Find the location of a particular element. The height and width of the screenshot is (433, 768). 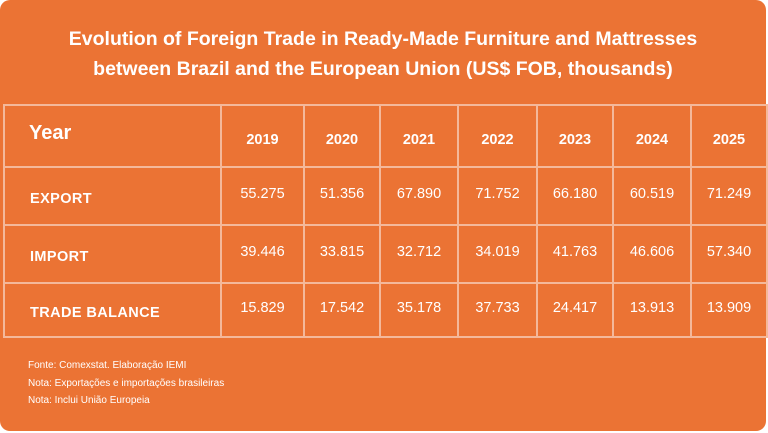

source-note: Fonte: Comexstat. Elaboração IEMI is located at coordinates (107, 365).